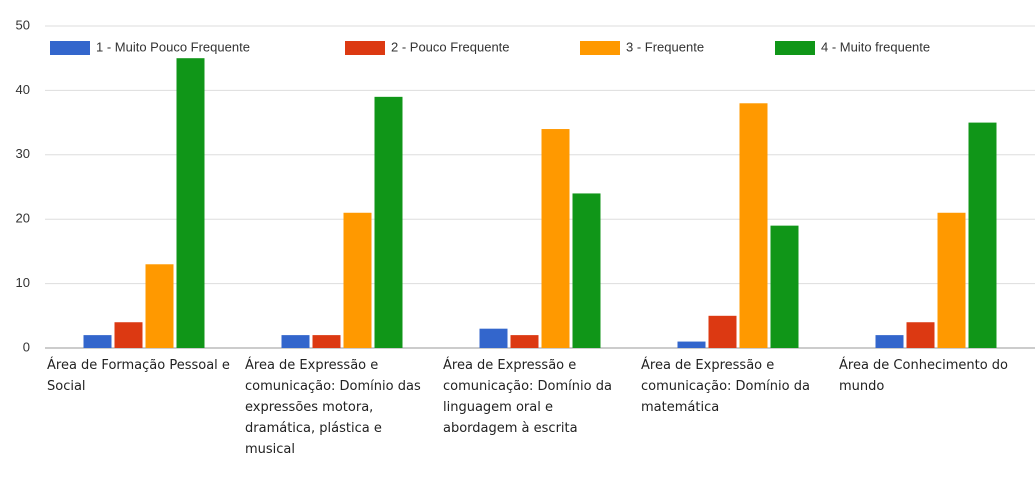 The width and height of the screenshot is (1035, 497). I want to click on legend-label: 2 - Pouco Frequente, so click(450, 46).